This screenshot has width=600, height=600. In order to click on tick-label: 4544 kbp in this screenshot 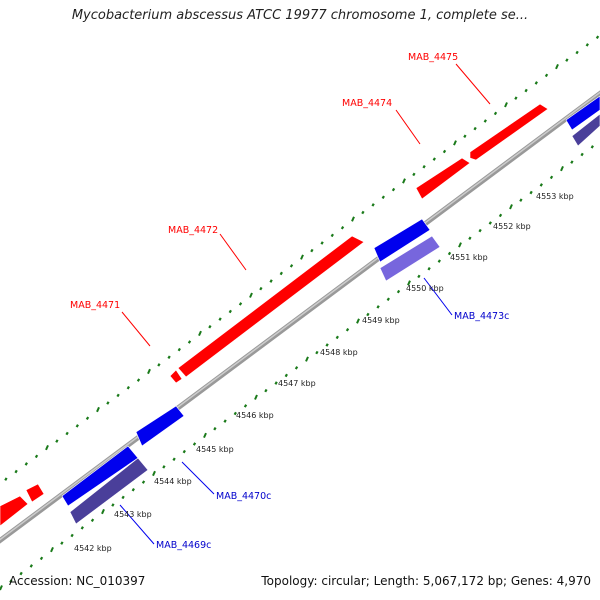, I will do `click(173, 481)`.